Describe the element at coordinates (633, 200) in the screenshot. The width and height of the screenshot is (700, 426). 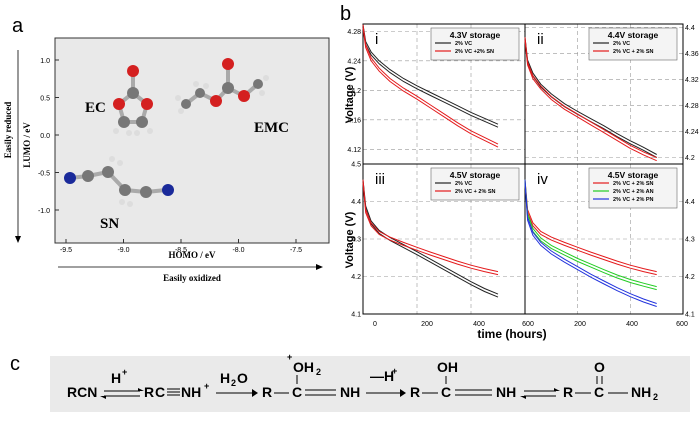
I see `legend-entry: 2% VC + 2% PN` at that location.